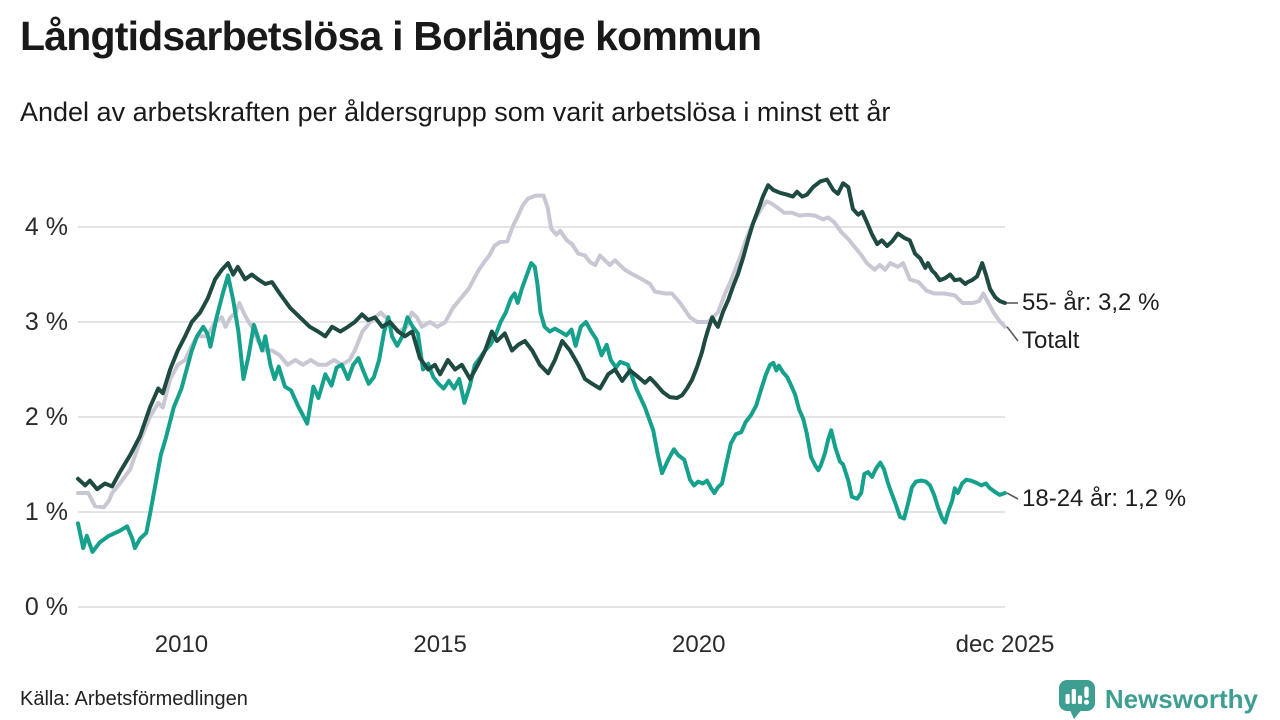 Image resolution: width=1280 pixels, height=720 pixels. Describe the element at coordinates (181, 644) in the screenshot. I see `x-tick-label: 2010` at that location.